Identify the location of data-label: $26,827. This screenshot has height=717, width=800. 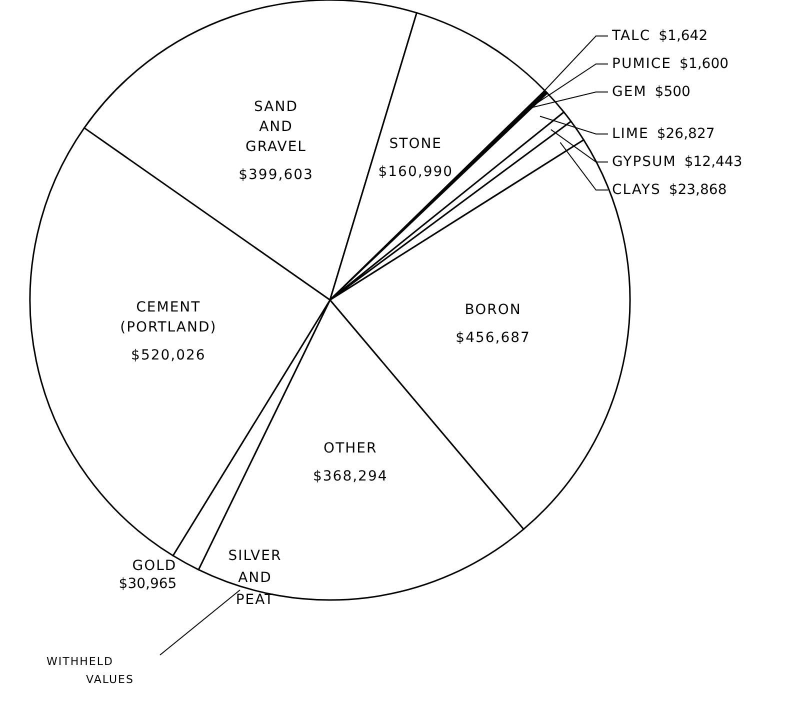
(685, 134).